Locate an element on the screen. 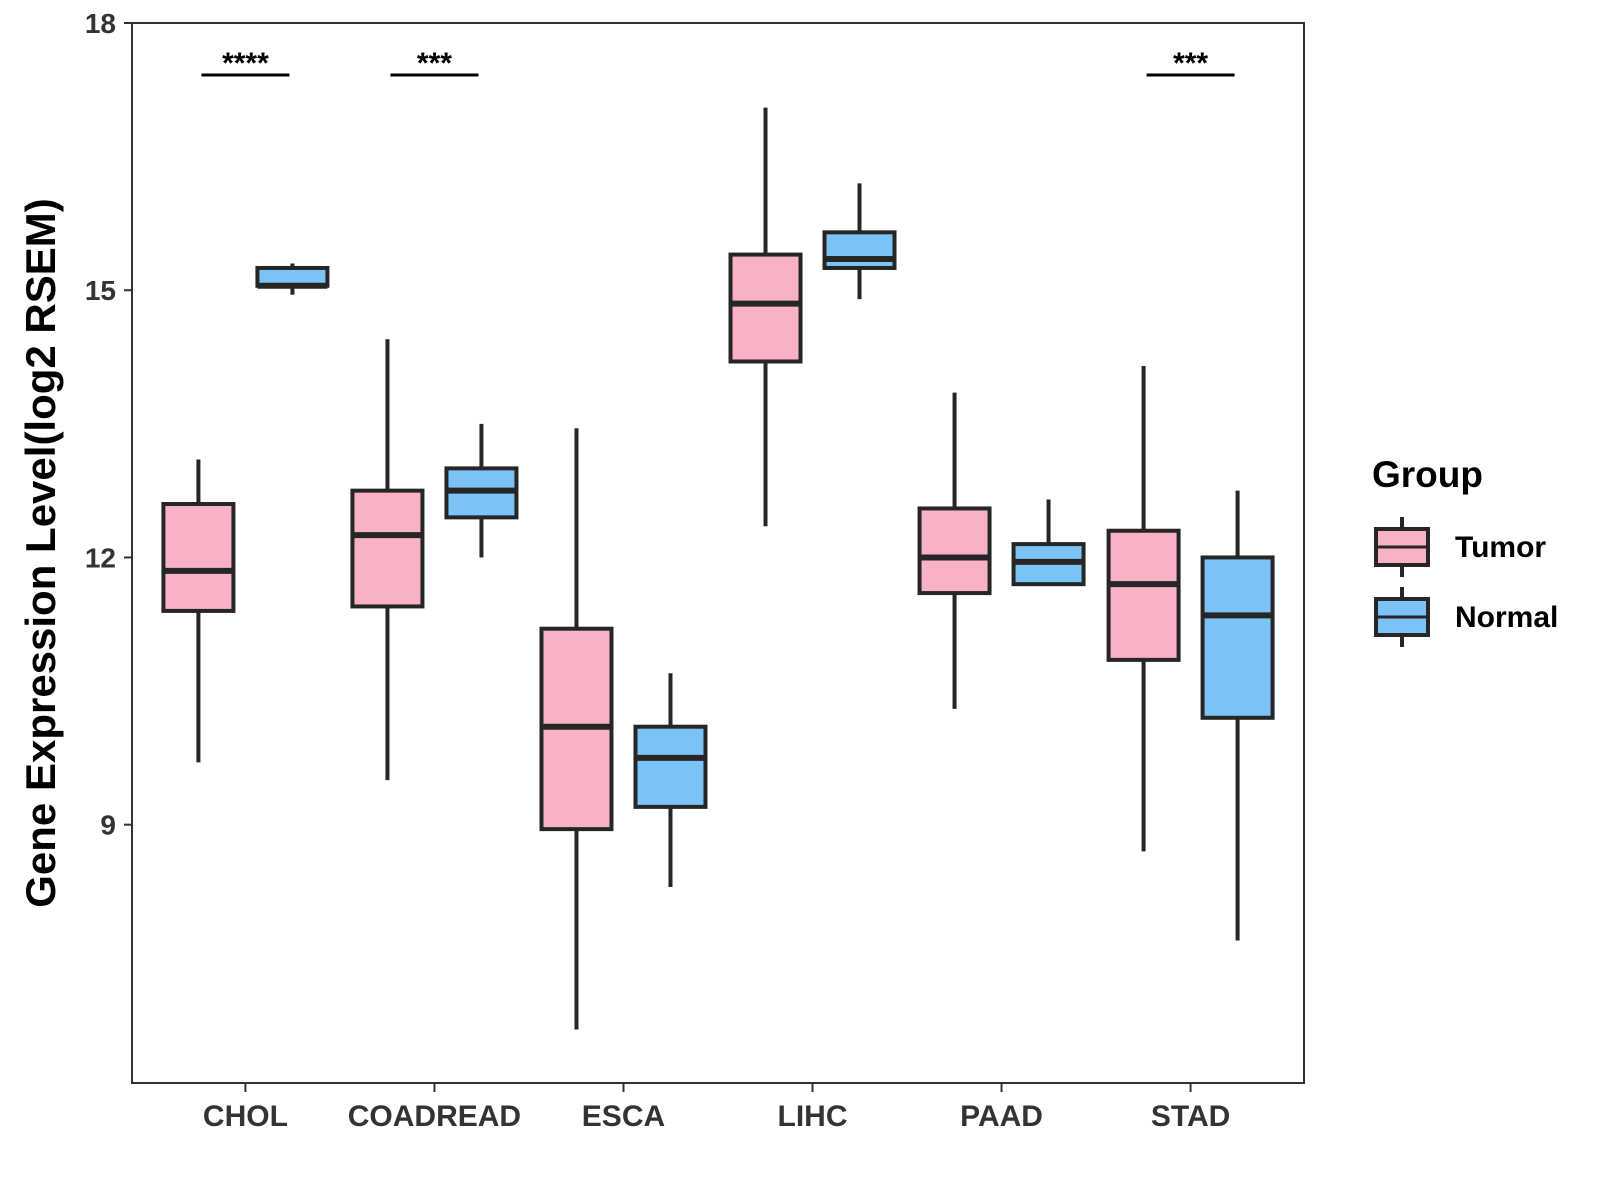 This screenshot has width=1600, height=1200. x-tick-label: COADREAD is located at coordinates (434, 1116).